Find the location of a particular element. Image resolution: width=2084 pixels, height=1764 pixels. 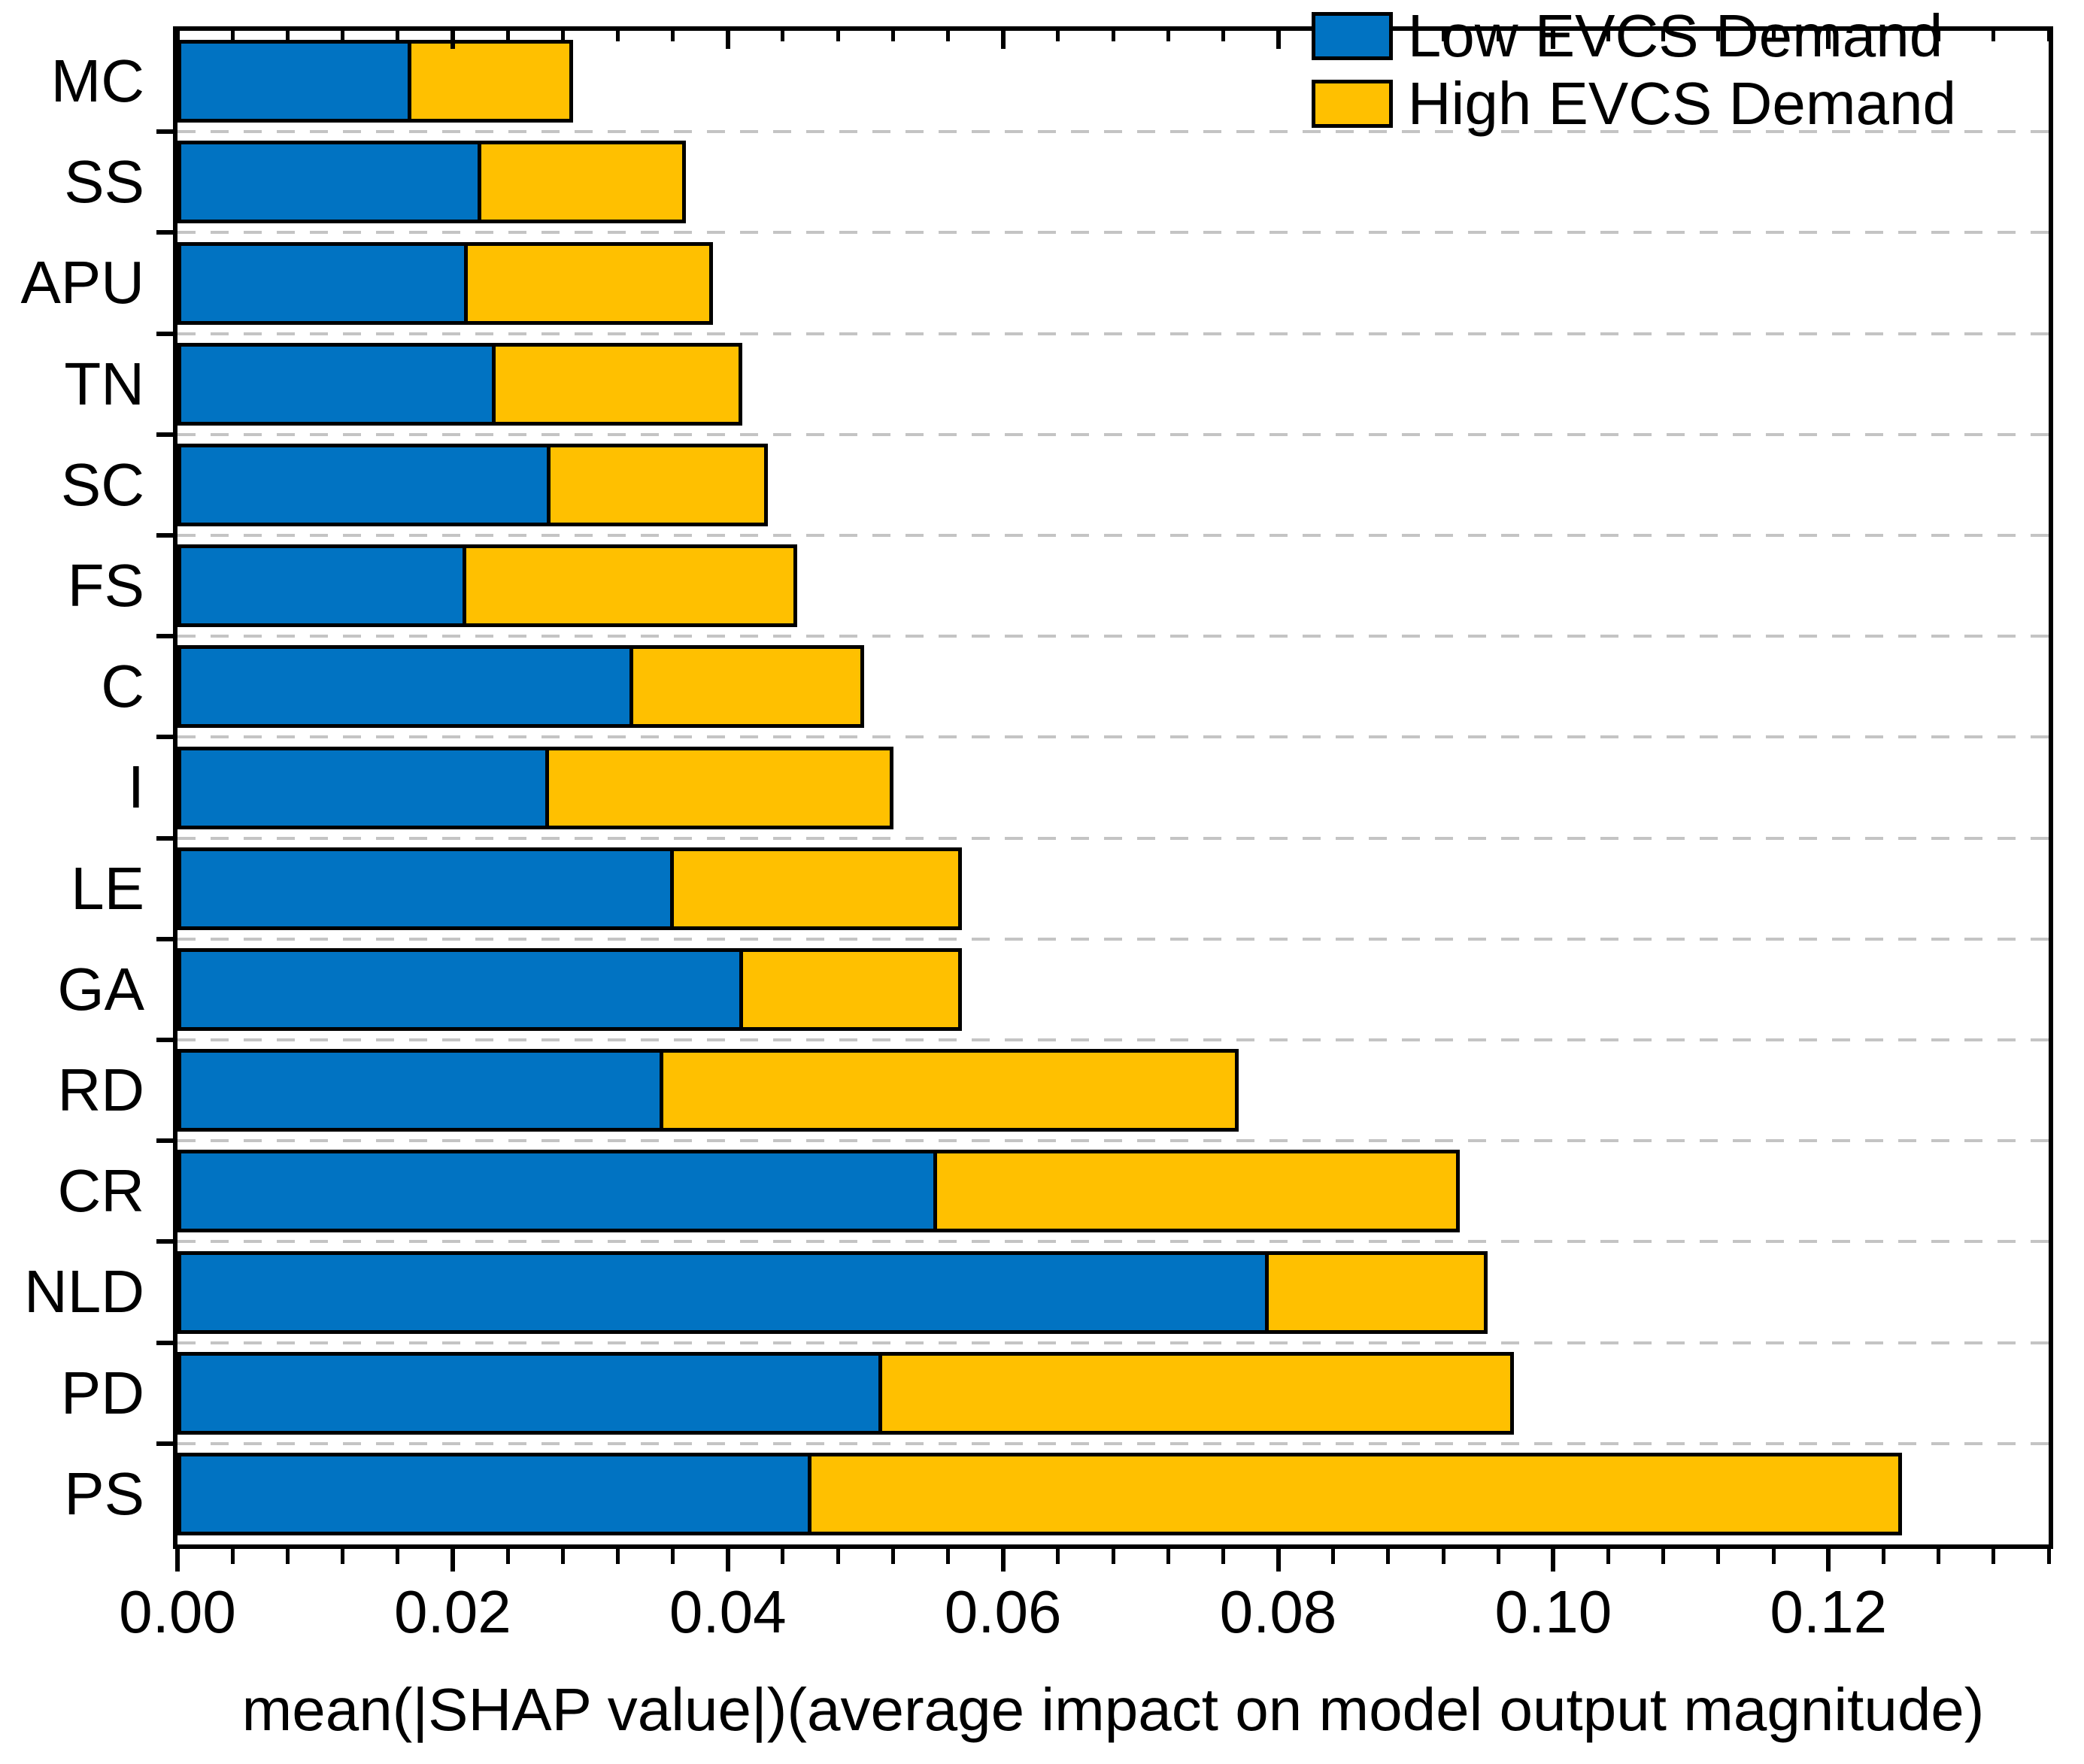

category-label-apu: APU is located at coordinates (82, 283).